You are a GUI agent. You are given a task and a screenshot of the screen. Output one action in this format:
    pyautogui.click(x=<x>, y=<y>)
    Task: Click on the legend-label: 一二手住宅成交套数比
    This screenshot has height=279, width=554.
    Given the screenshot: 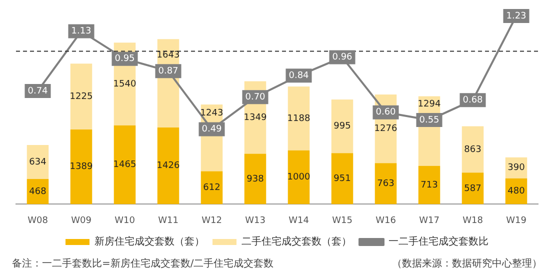 What is the action you would take?
    pyautogui.click(x=438, y=242)
    